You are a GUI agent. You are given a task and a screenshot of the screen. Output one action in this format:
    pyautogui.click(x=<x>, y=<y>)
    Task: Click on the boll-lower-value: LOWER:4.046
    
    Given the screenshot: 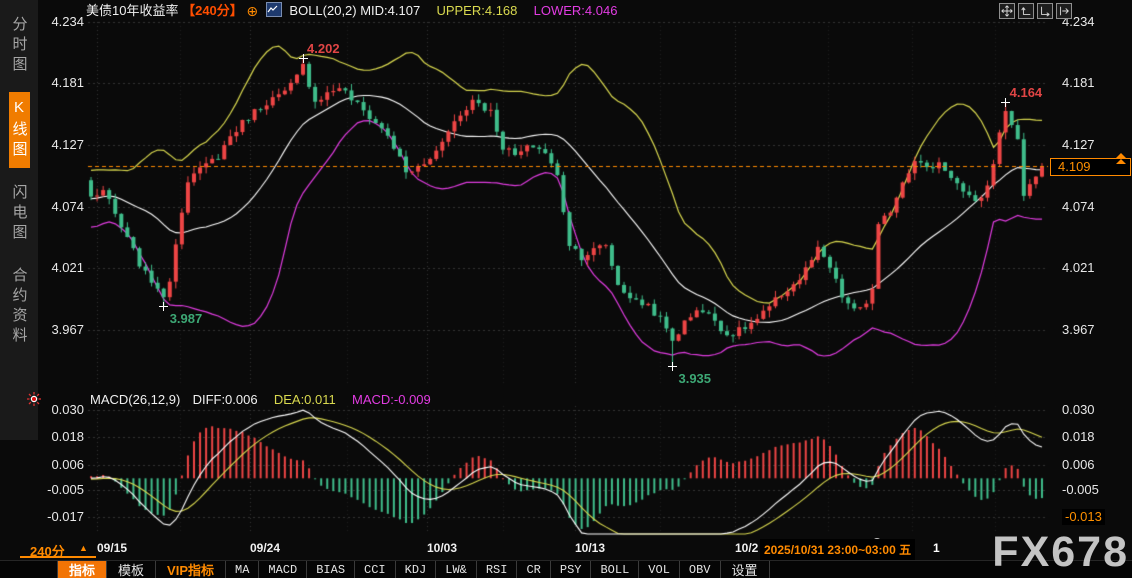 What is the action you would take?
    pyautogui.click(x=575, y=10)
    